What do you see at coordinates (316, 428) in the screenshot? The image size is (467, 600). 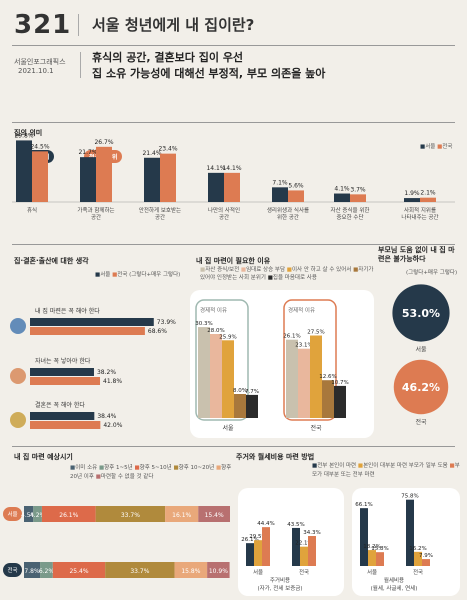 I see `group-label-1: 전국` at bounding box center [316, 428].